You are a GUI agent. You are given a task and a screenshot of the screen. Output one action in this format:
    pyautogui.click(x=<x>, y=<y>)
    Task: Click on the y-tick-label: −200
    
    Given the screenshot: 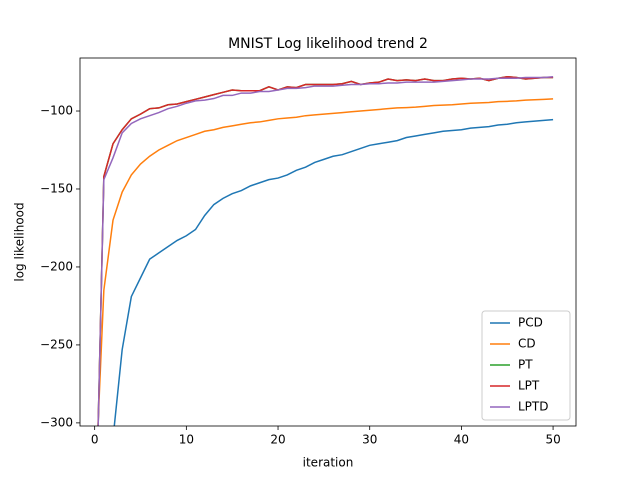 What is the action you would take?
    pyautogui.click(x=56, y=266)
    